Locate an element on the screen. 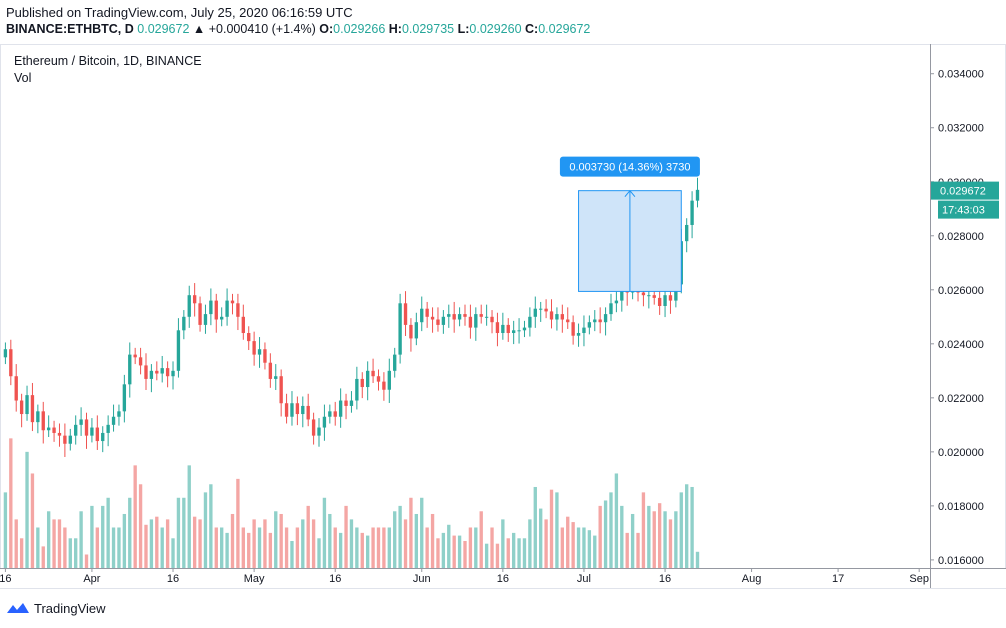 The image size is (1006, 628). measure-label-box is located at coordinates (629, 166).